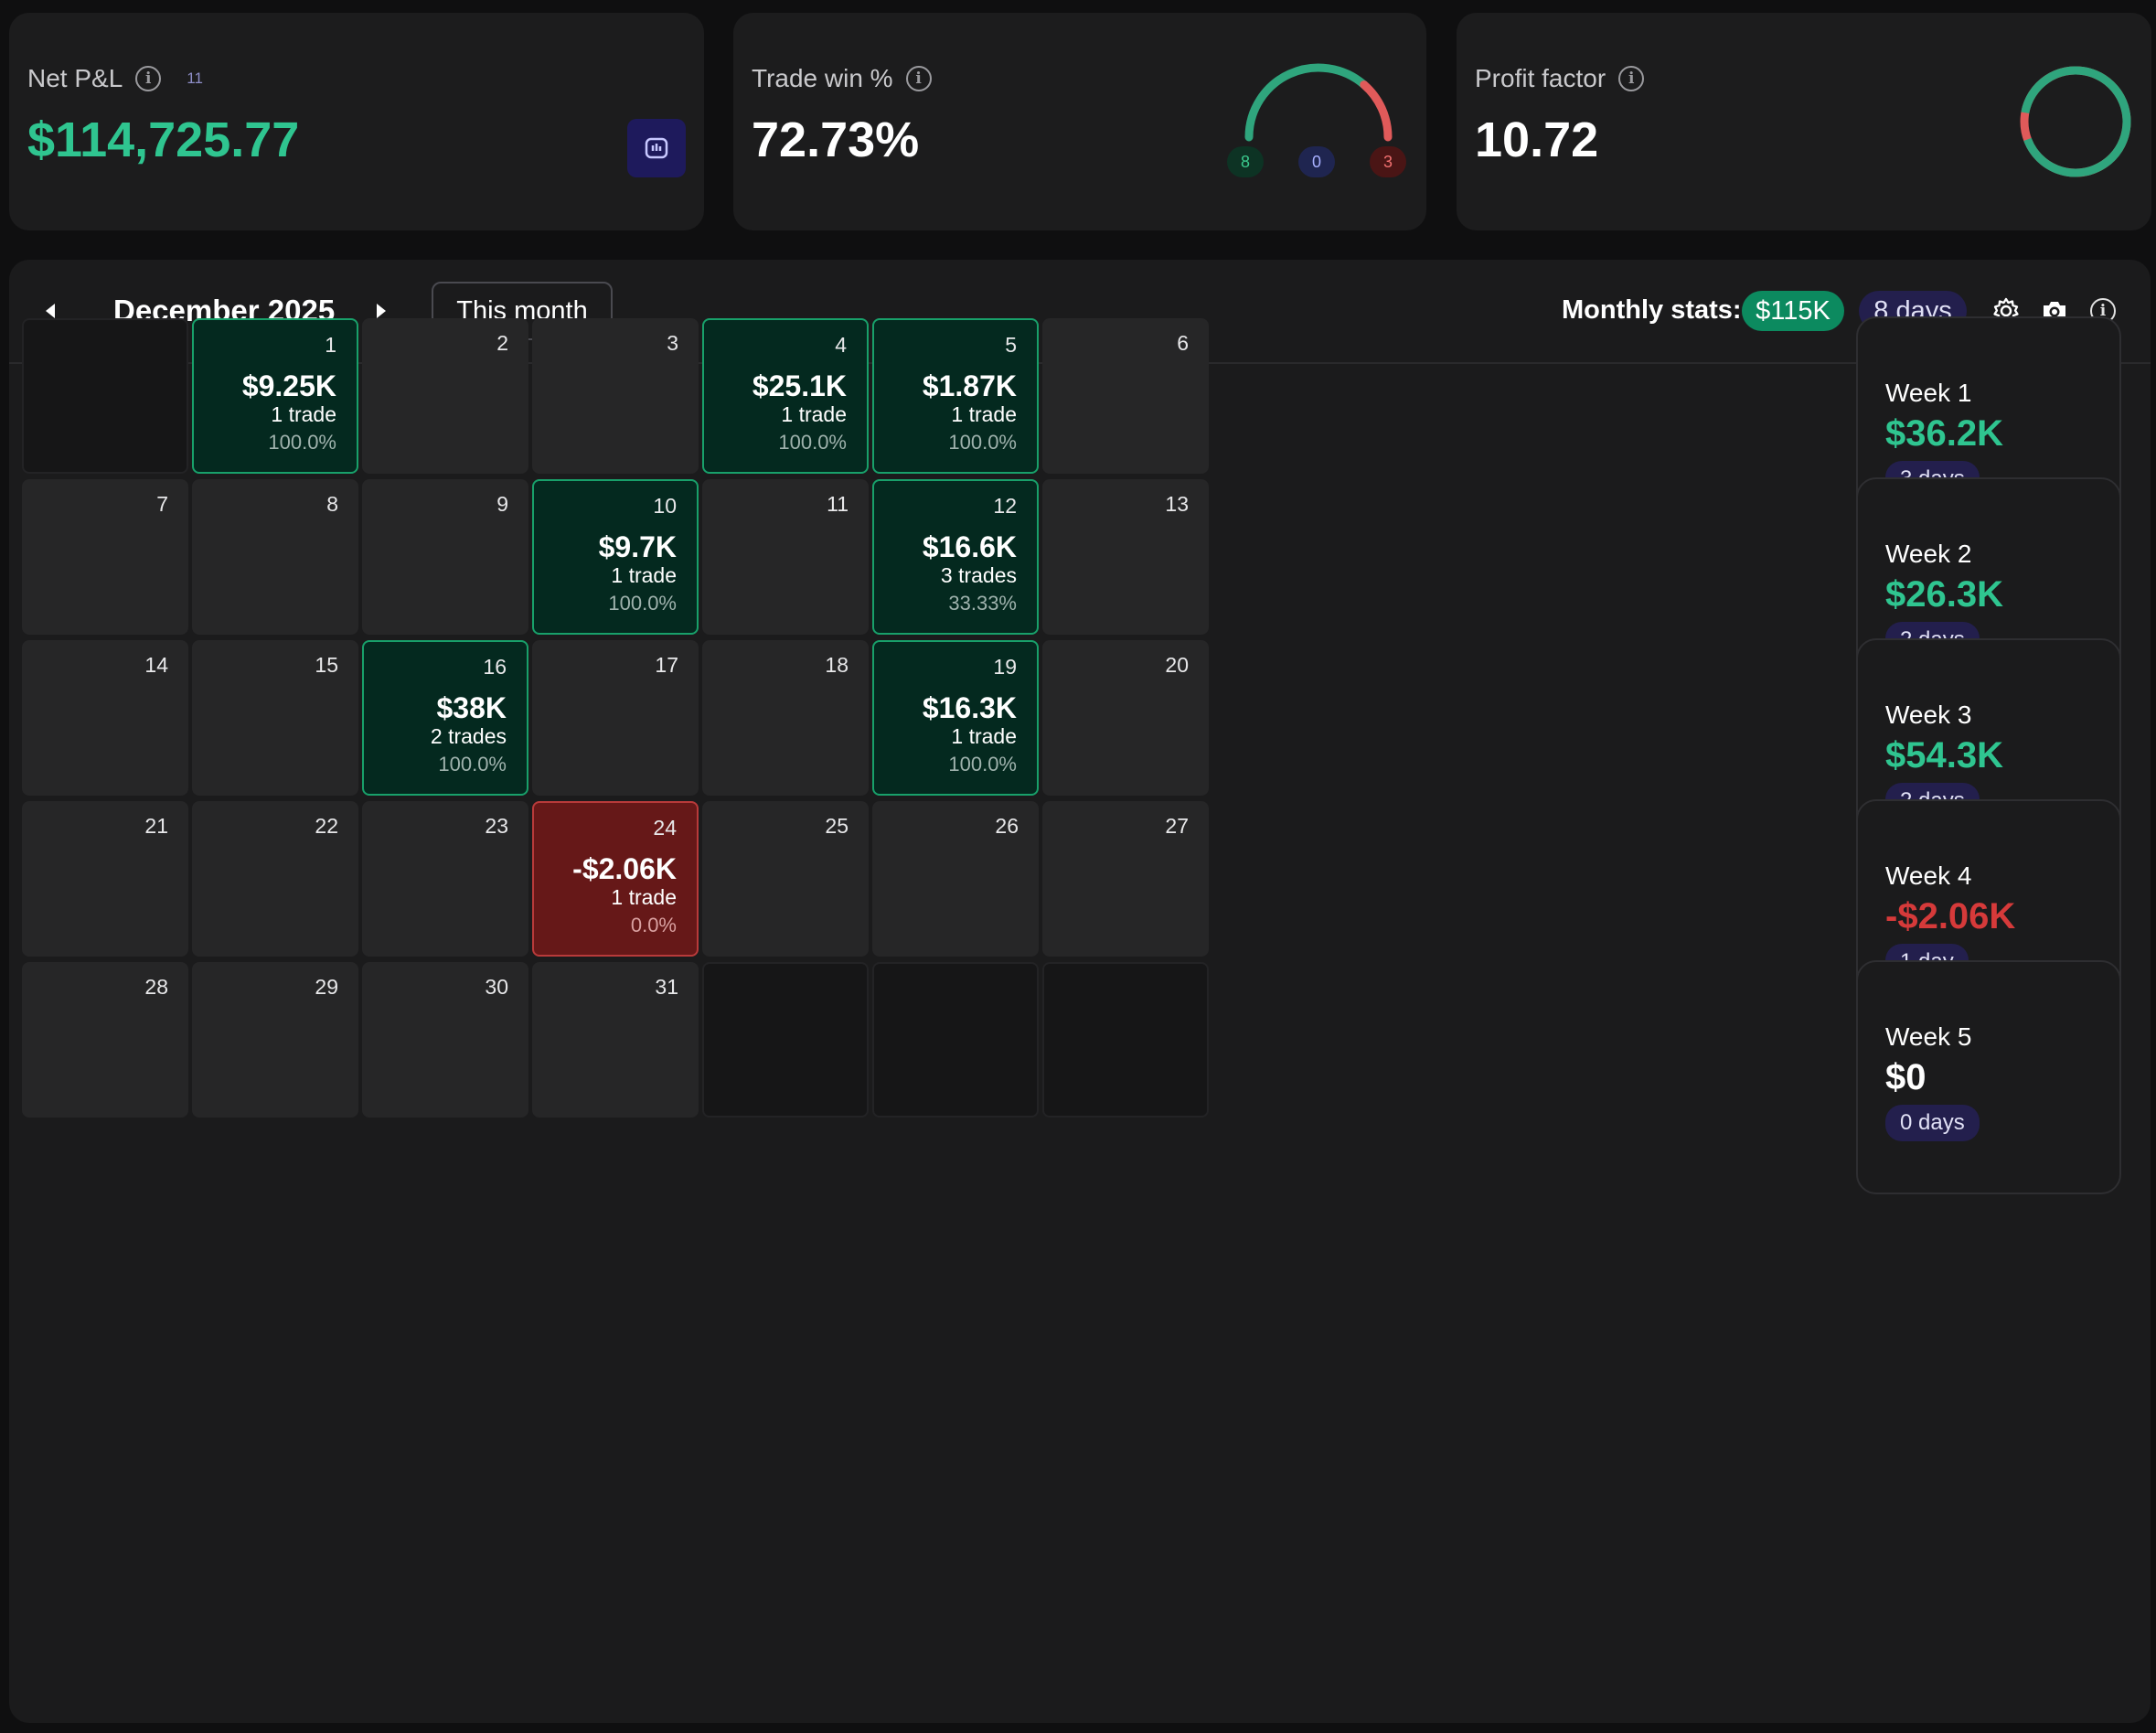 Image resolution: width=2156 pixels, height=1733 pixels. Describe the element at coordinates (969, 546) in the screenshot. I see `day-pnl: $16.6K` at that location.